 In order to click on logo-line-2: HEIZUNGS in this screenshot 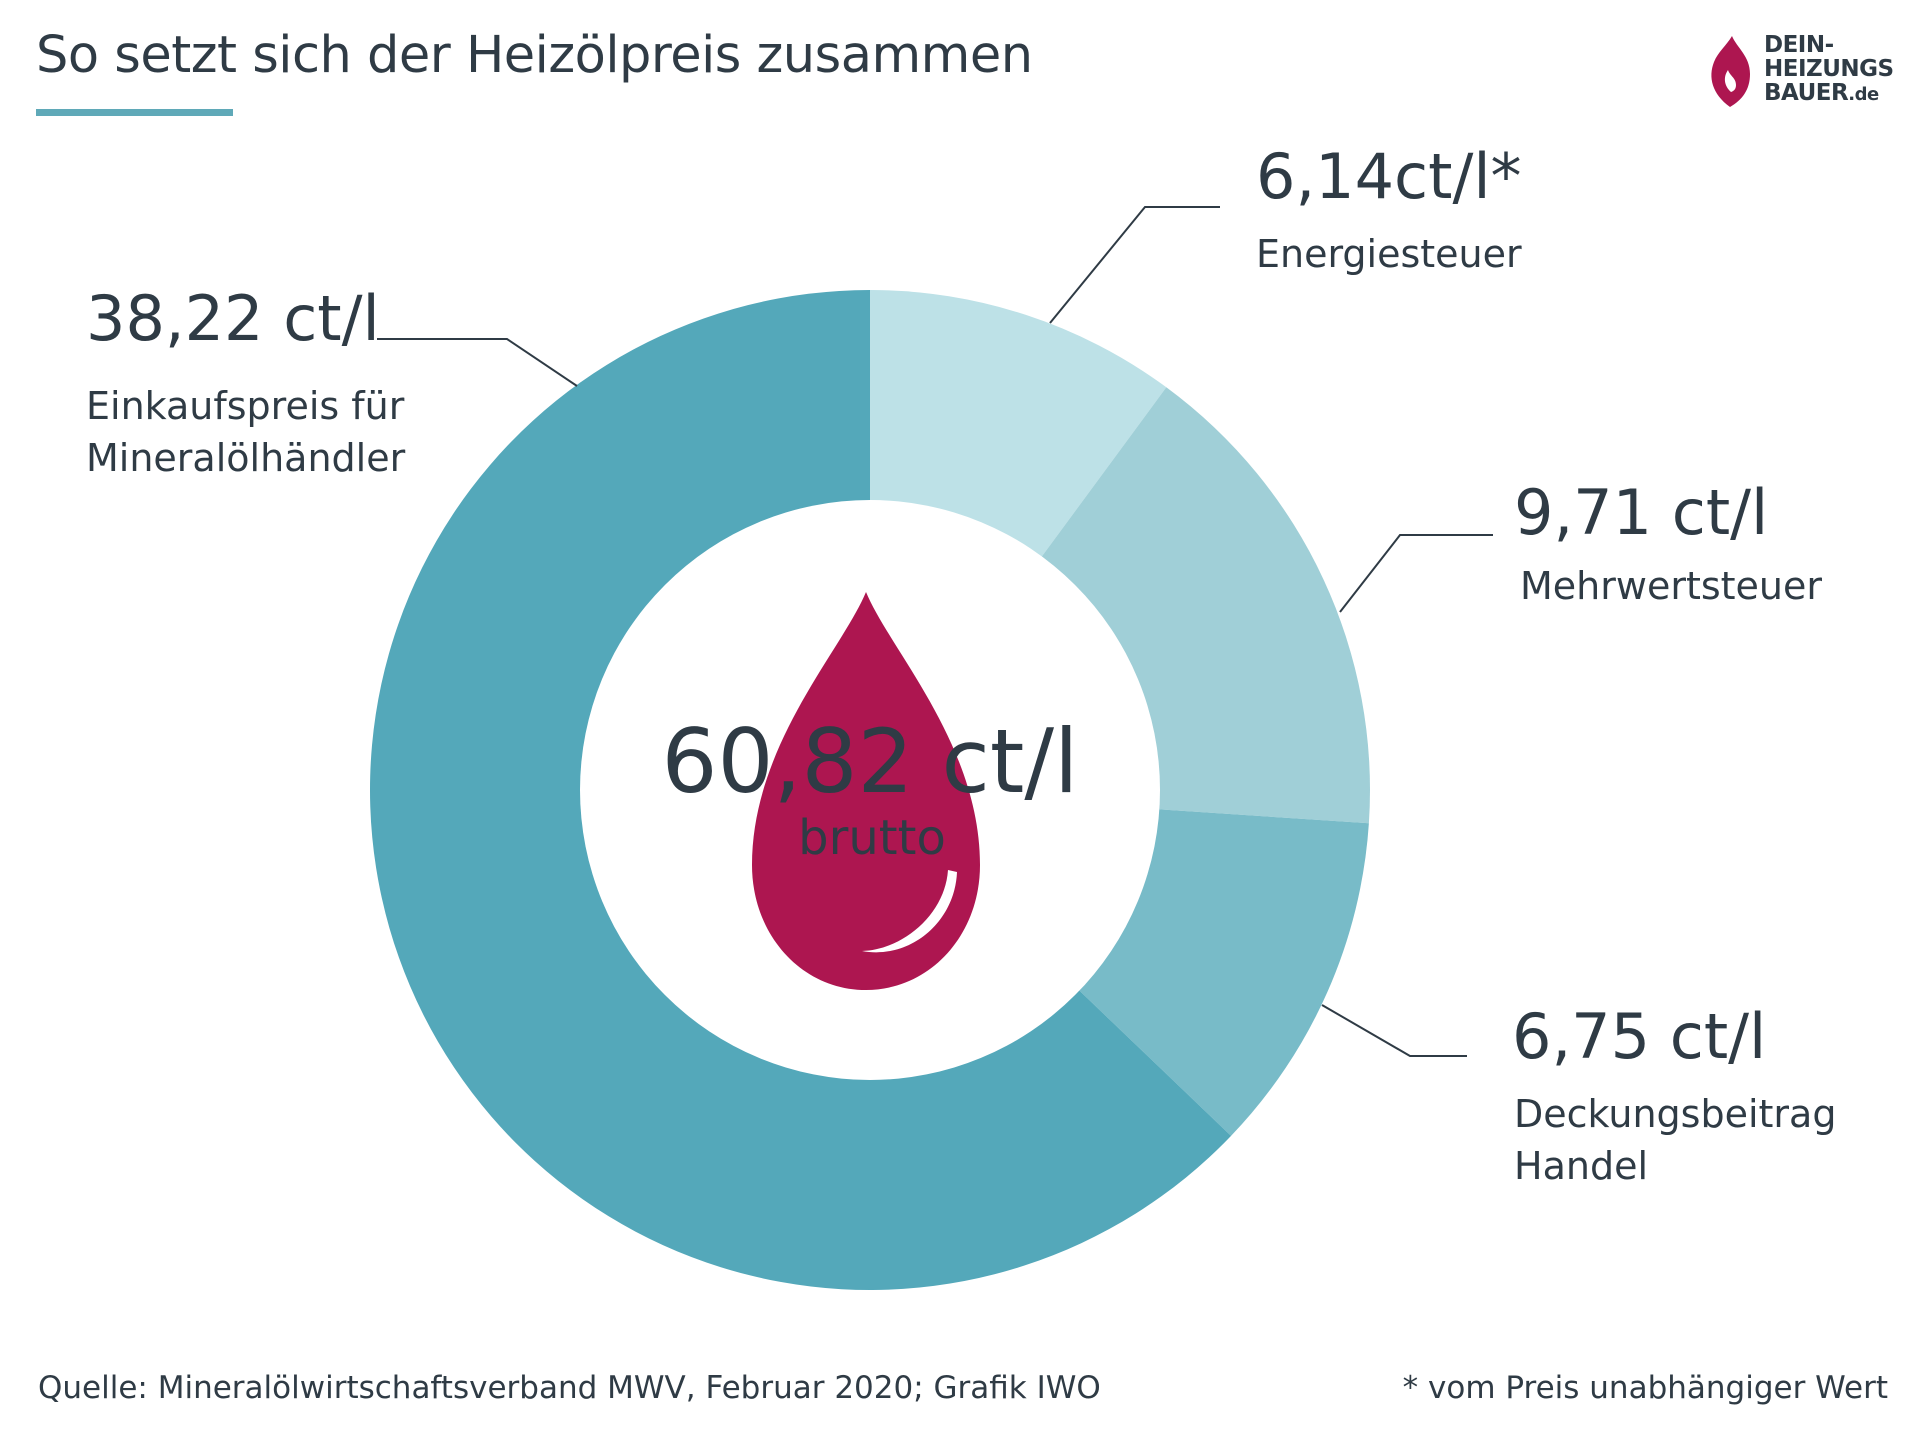, I will do `click(1829, 69)`.